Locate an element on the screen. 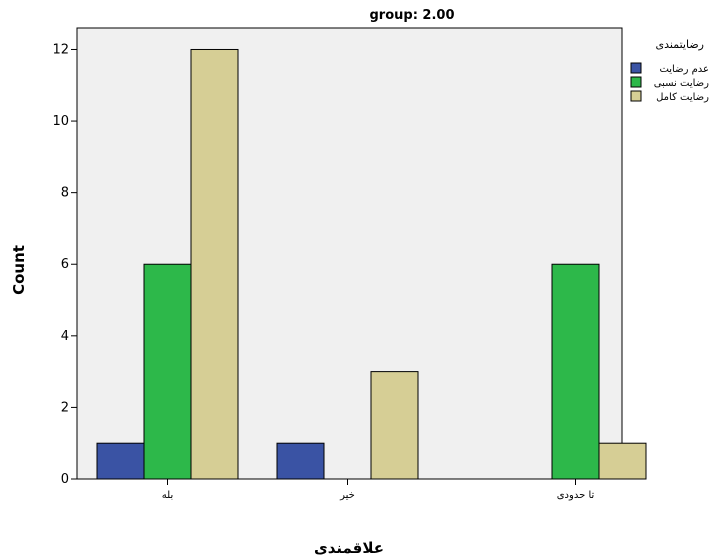 The width and height of the screenshot is (717, 559). legend-title: رضایتمندی is located at coordinates (680, 44).